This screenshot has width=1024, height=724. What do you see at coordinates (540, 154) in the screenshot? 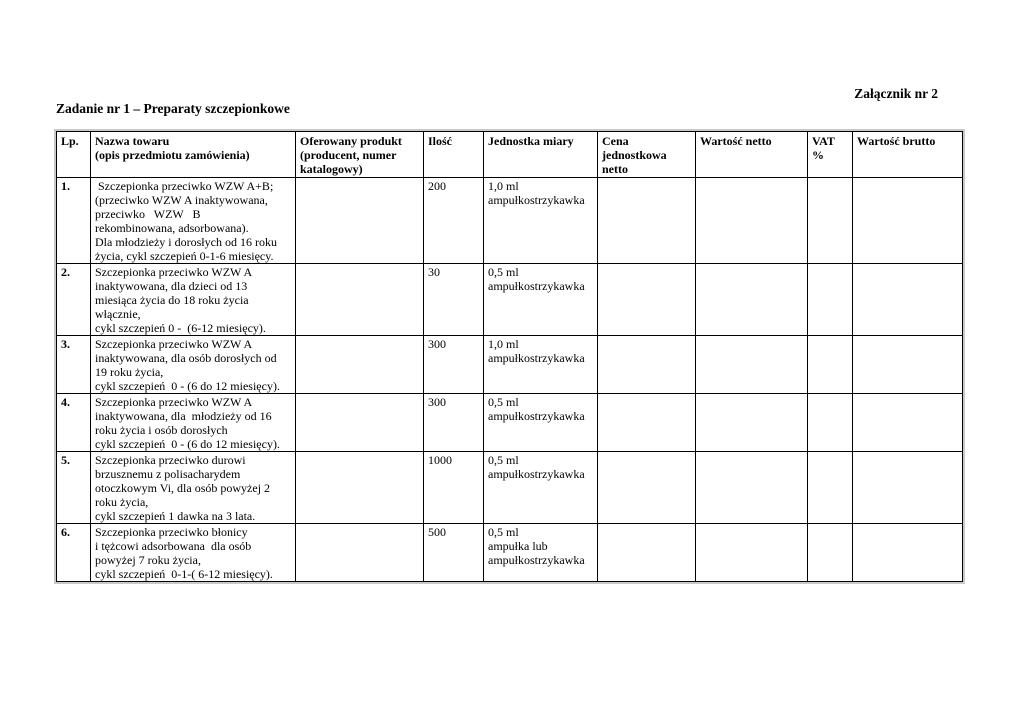
I see `column-header-unit: Jednostka miary` at bounding box center [540, 154].